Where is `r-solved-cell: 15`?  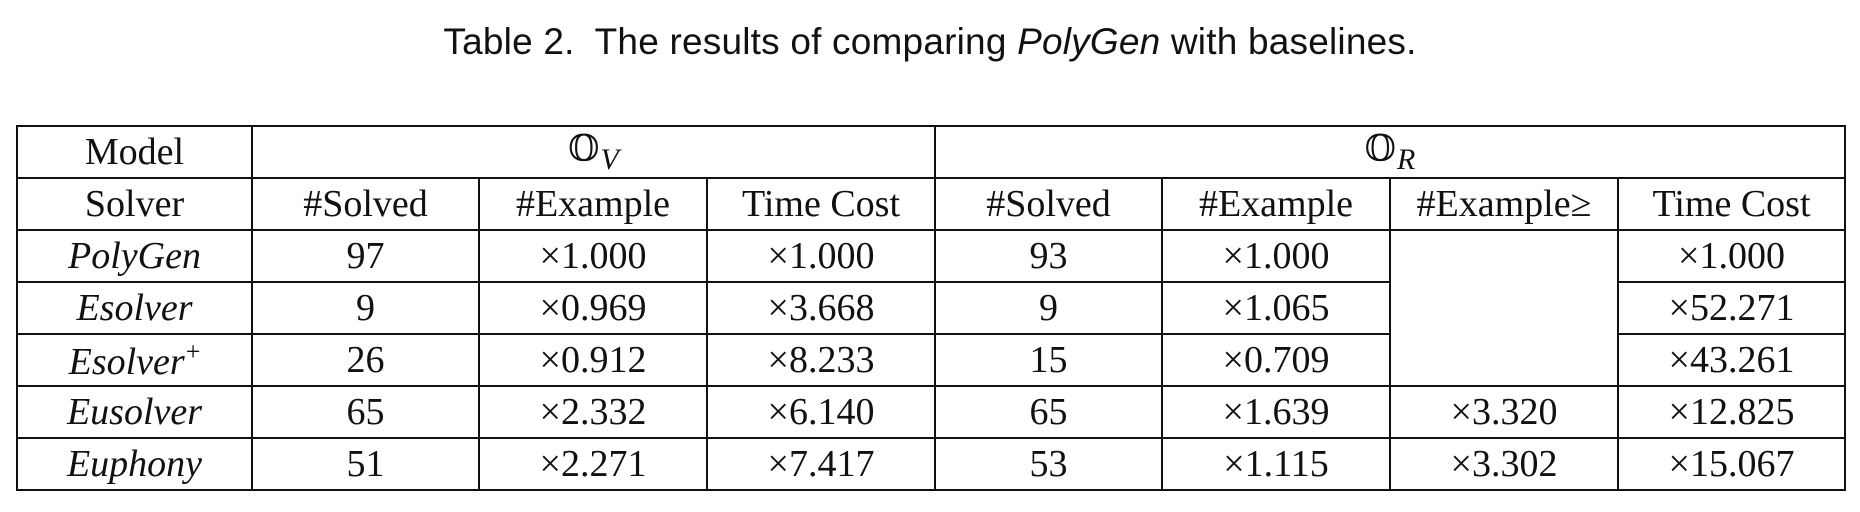
r-solved-cell: 15 is located at coordinates (1048, 360).